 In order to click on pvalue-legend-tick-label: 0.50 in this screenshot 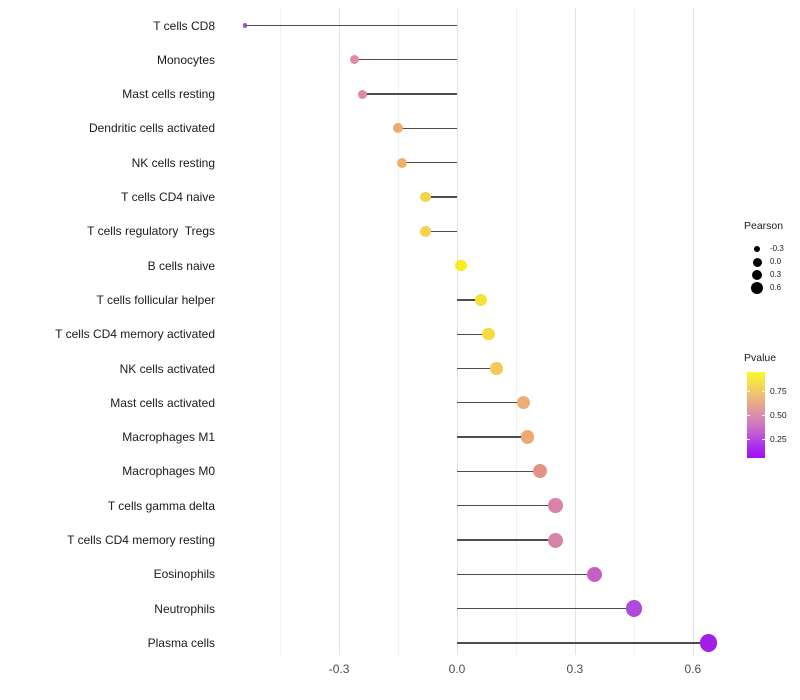, I will do `click(778, 415)`.